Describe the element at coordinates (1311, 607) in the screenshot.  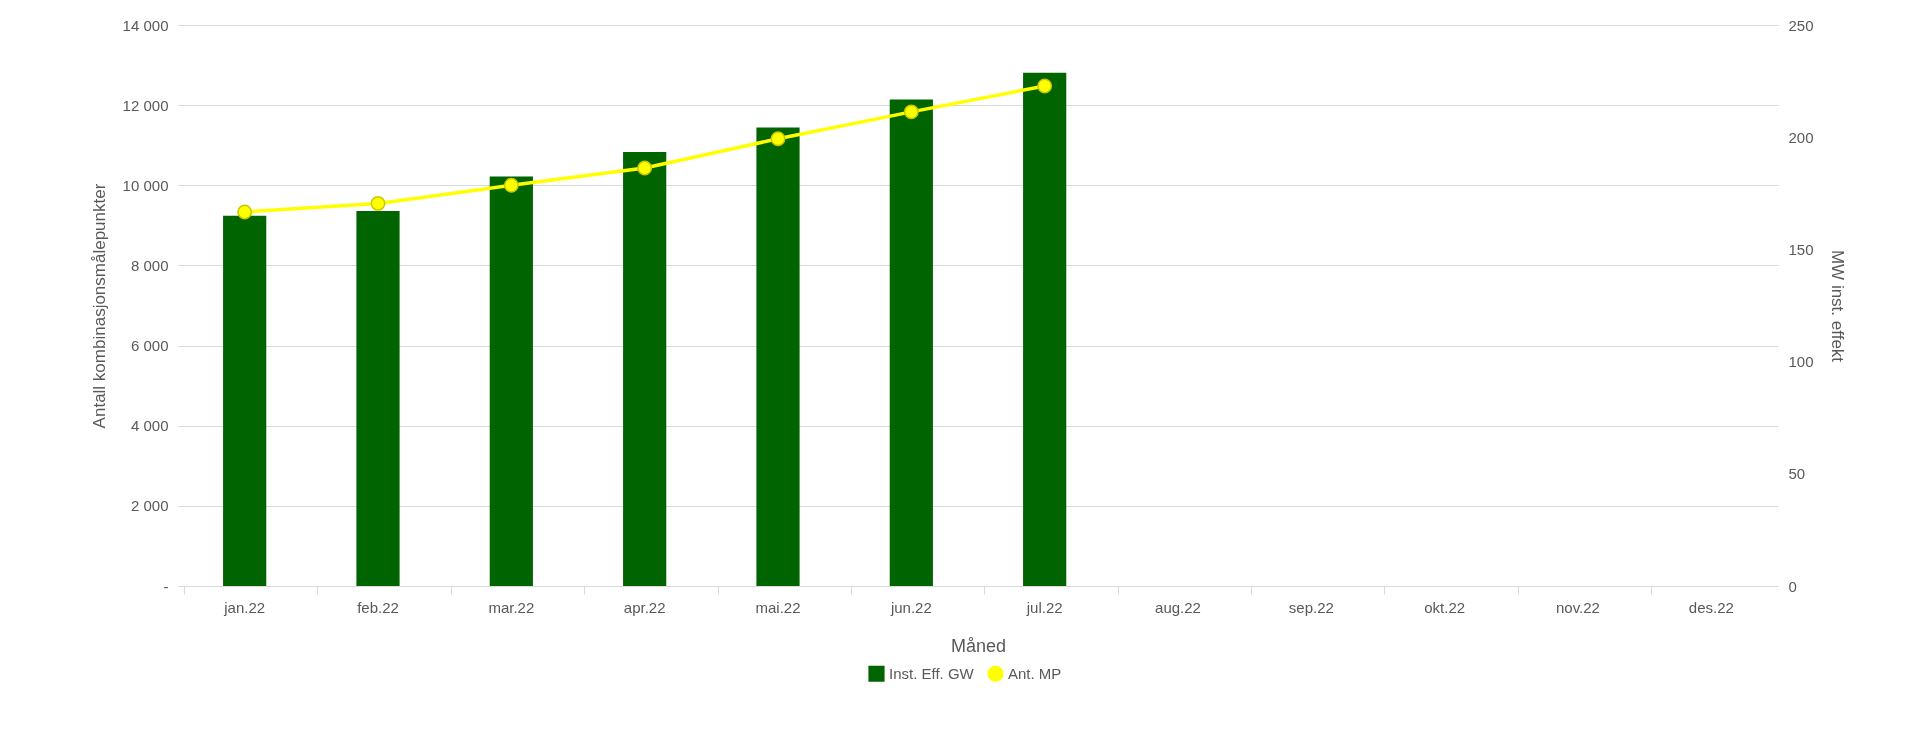
I see `x-tick-label: sep.22` at that location.